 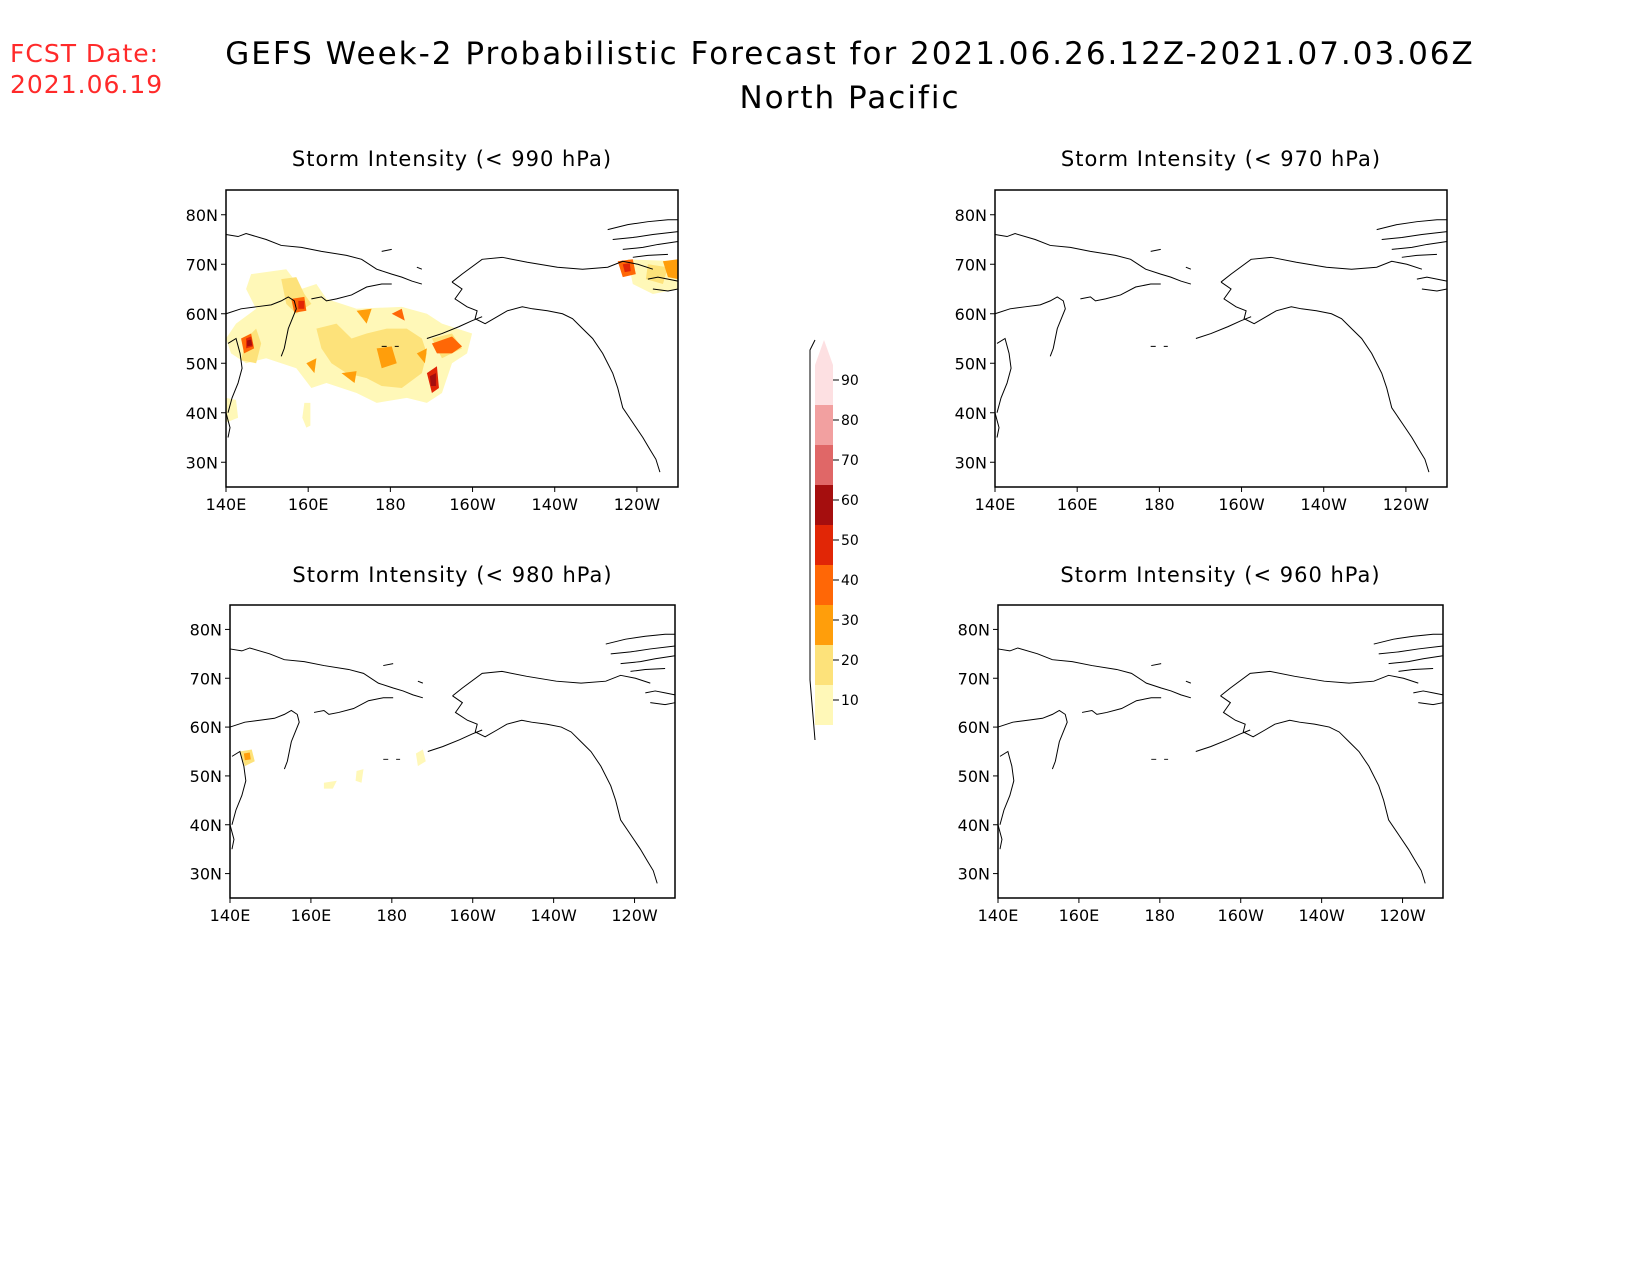 I want to click on fcst-date-value: 2021.06.19, so click(x=87, y=84).